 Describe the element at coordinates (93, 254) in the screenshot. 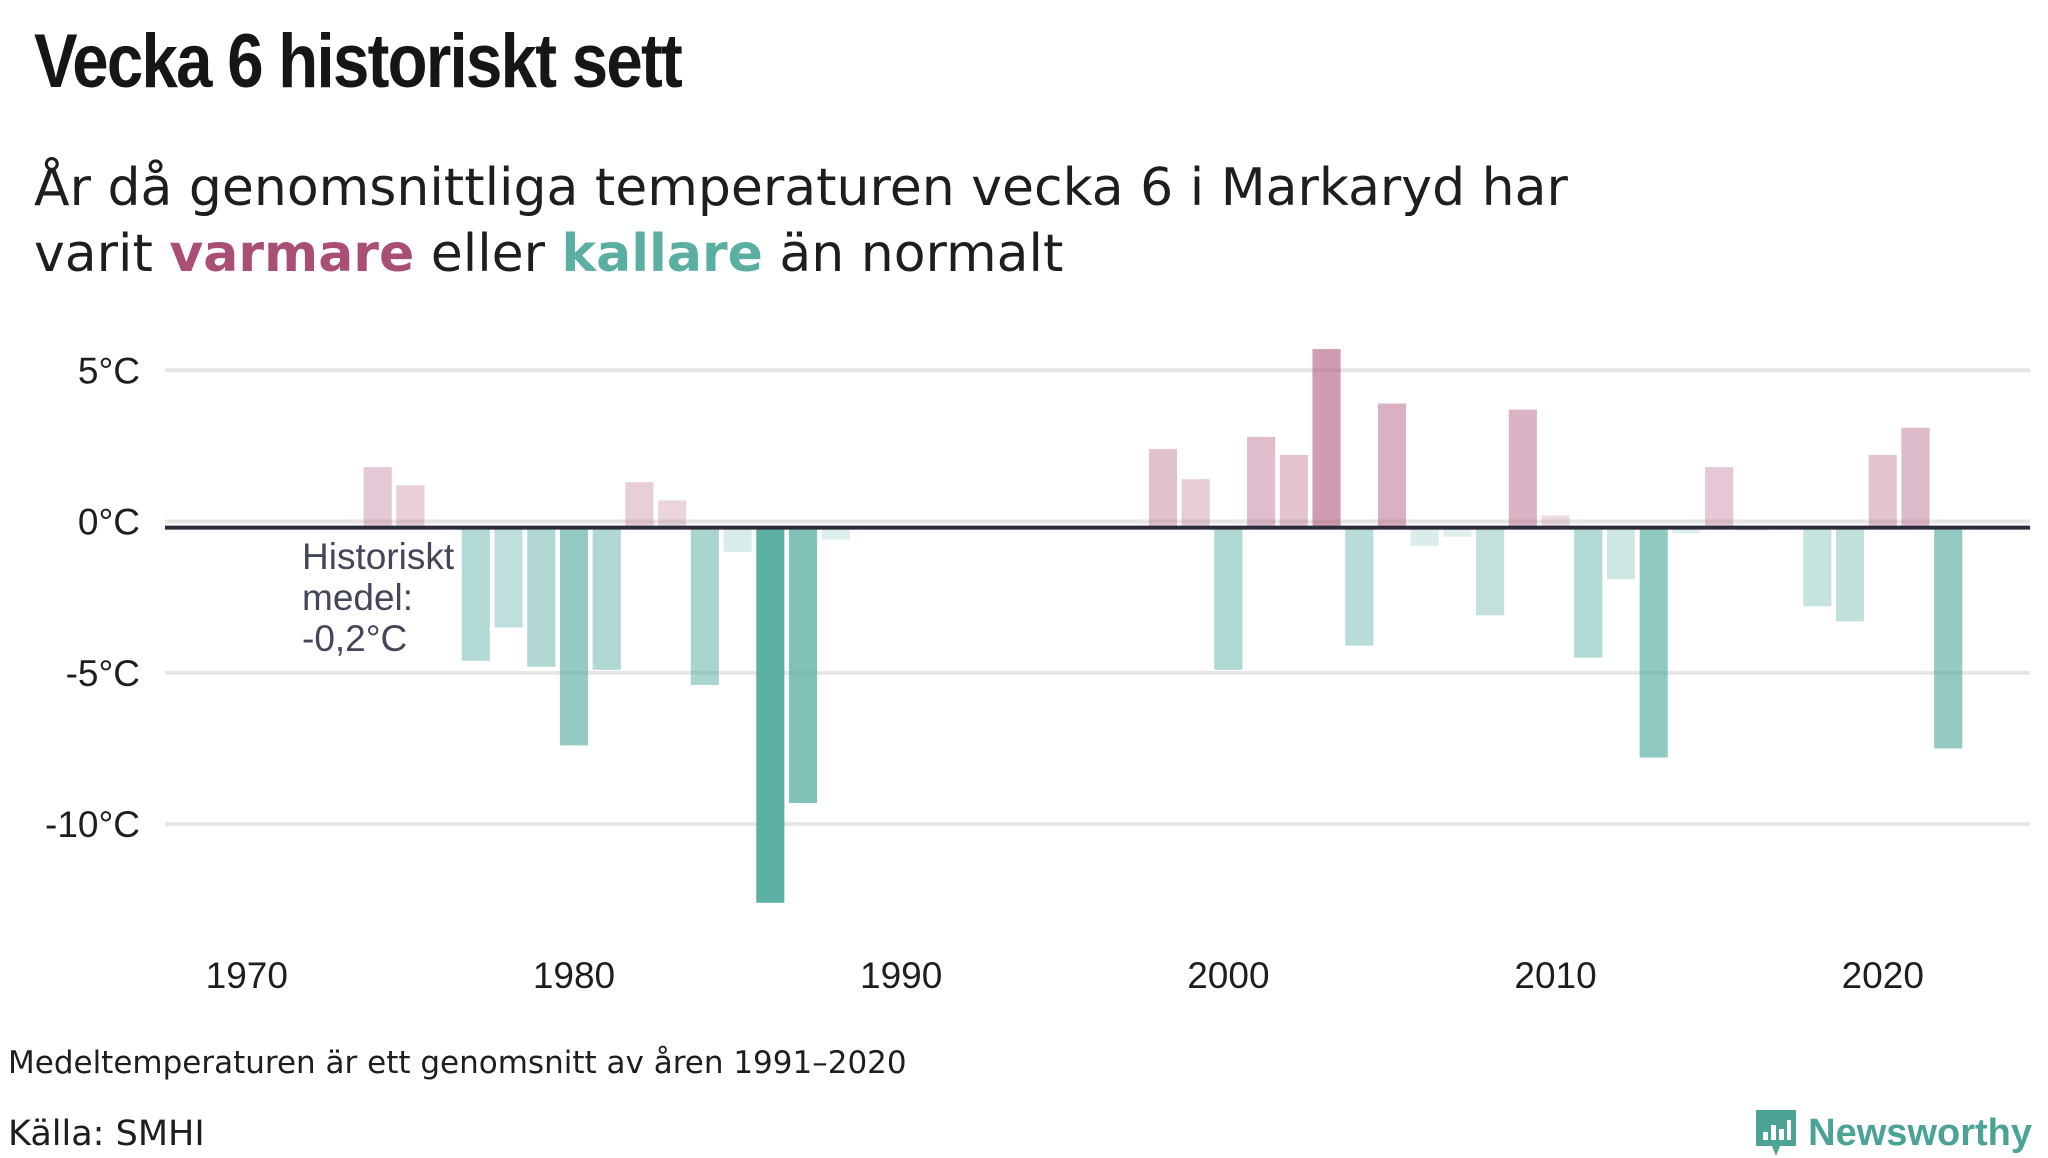

I see `subtitle-pre: varit` at that location.